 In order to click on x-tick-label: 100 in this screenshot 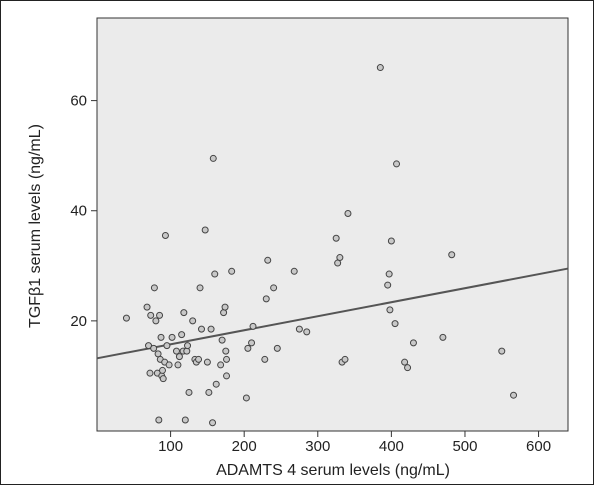, I will do `click(170, 446)`.